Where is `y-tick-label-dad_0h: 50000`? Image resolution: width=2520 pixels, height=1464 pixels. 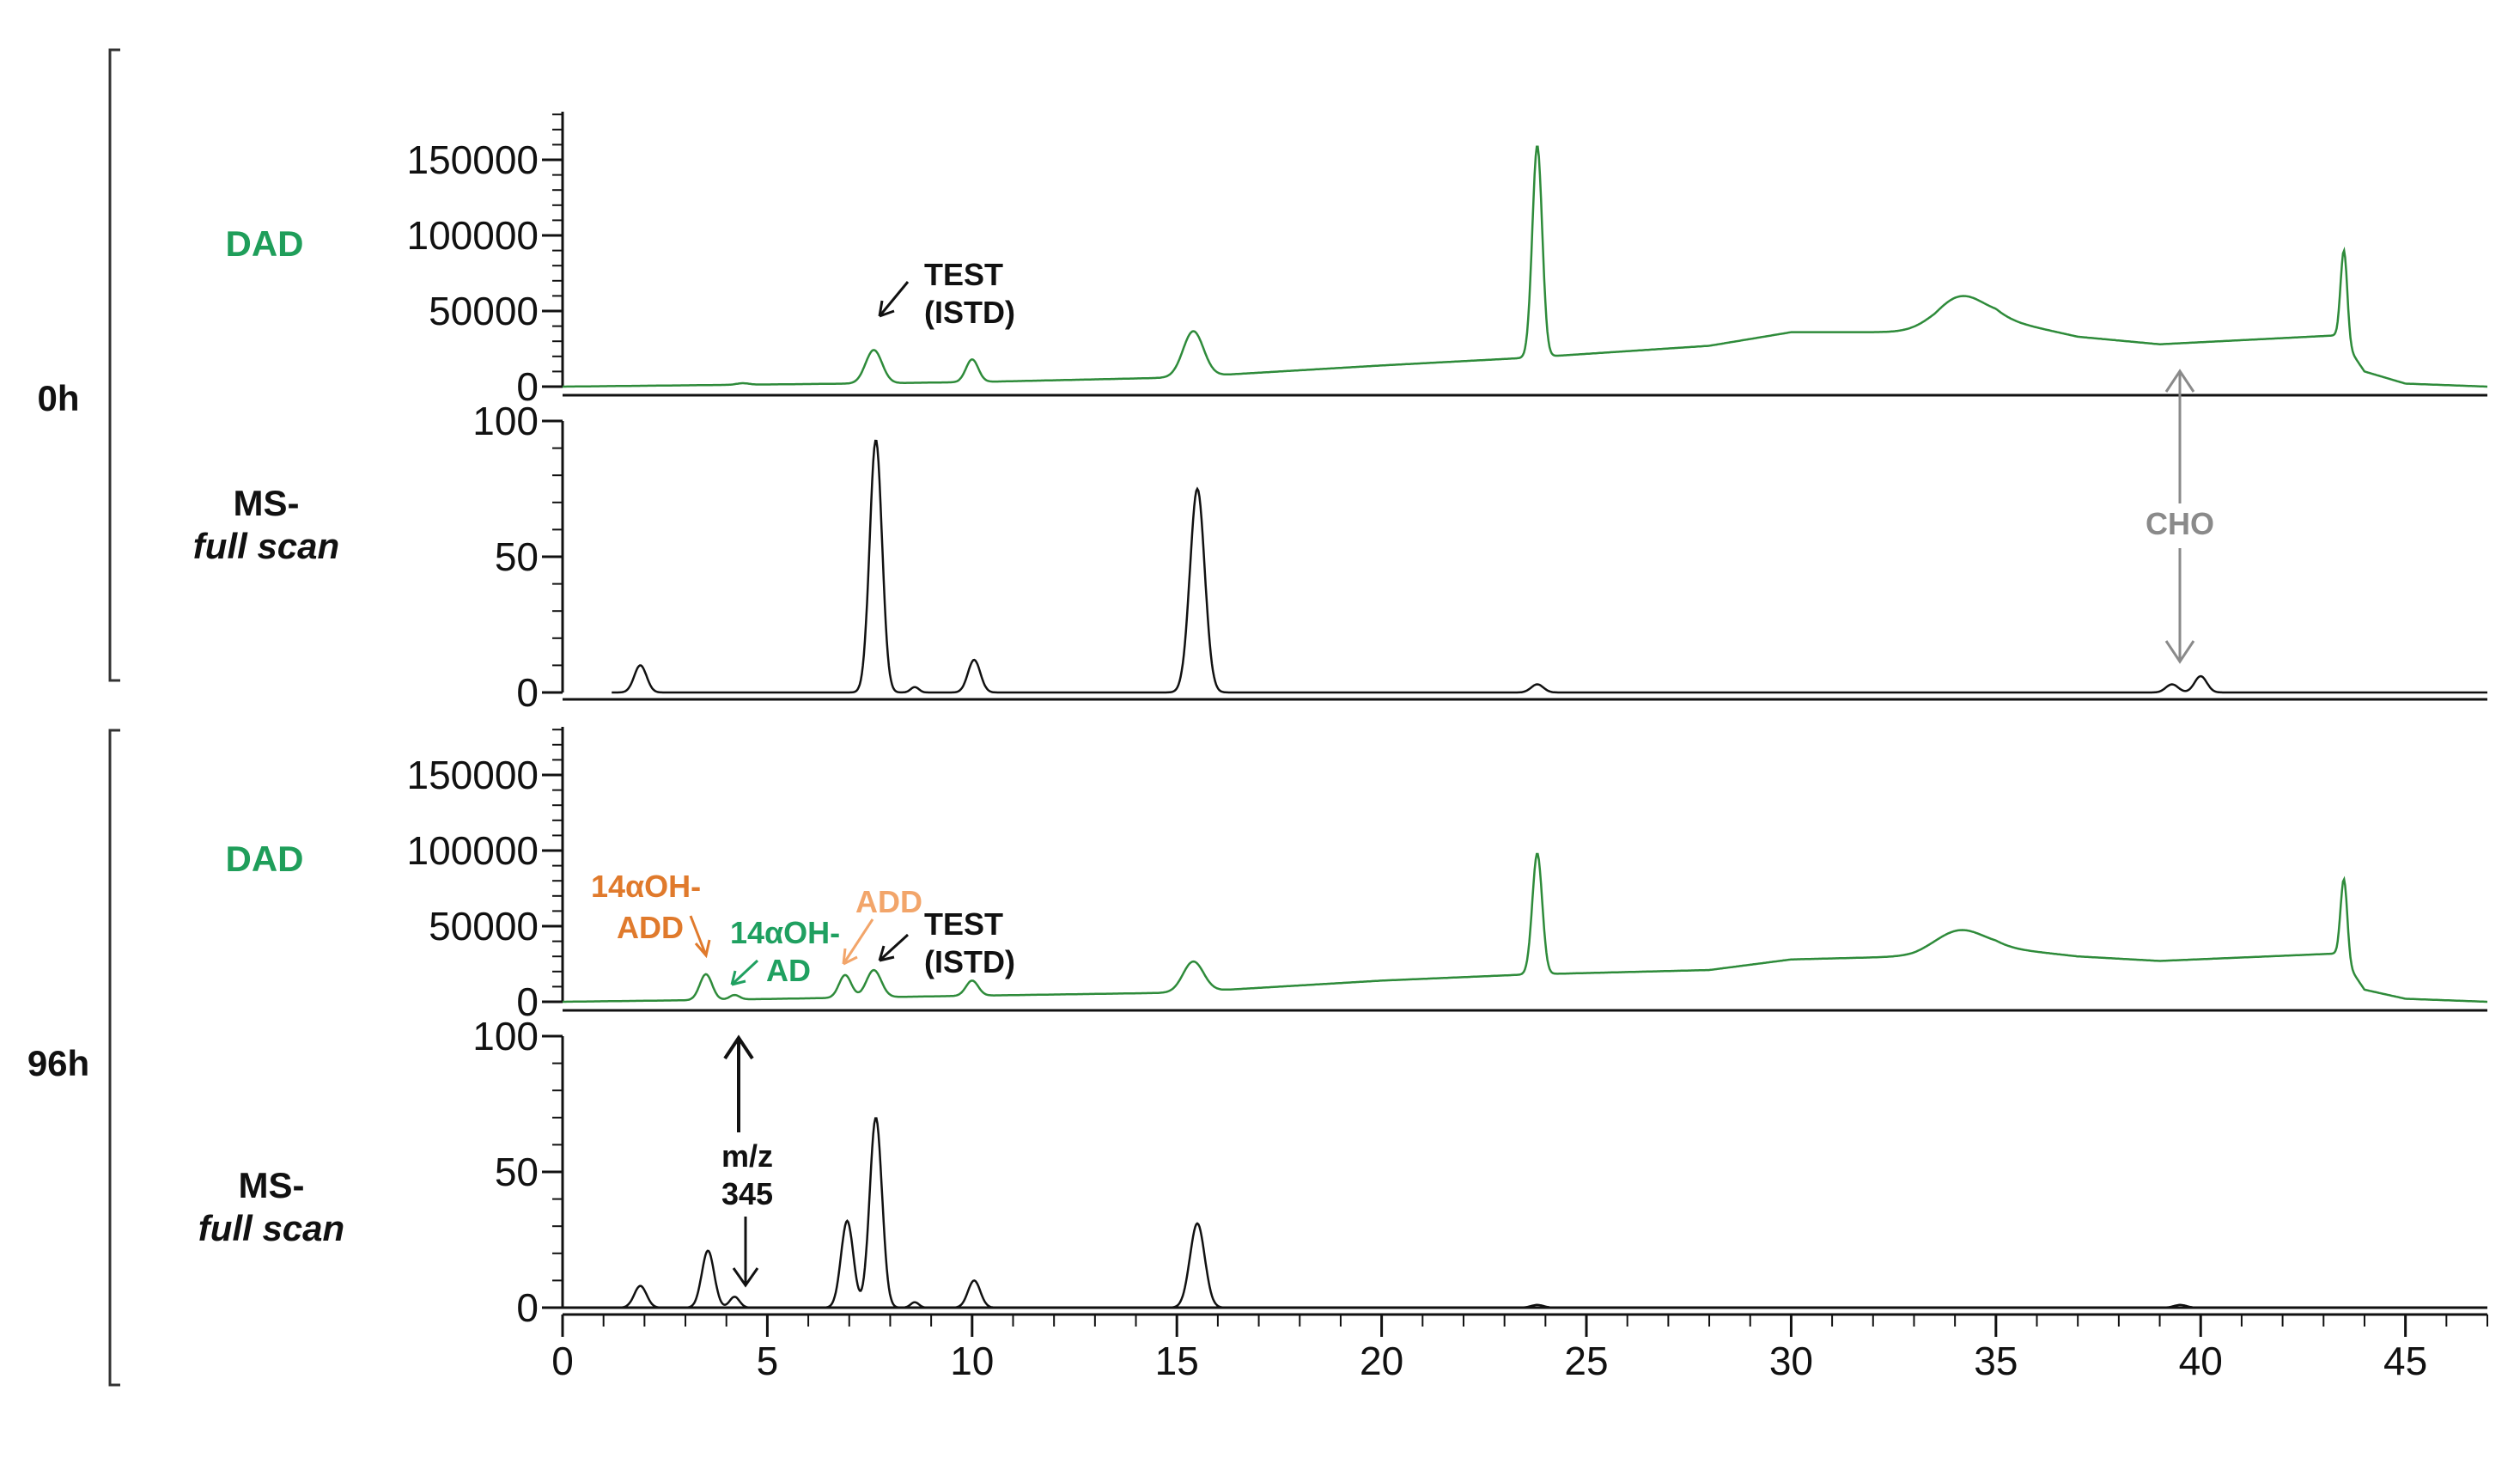 y-tick-label-dad_0h: 50000 is located at coordinates (484, 311).